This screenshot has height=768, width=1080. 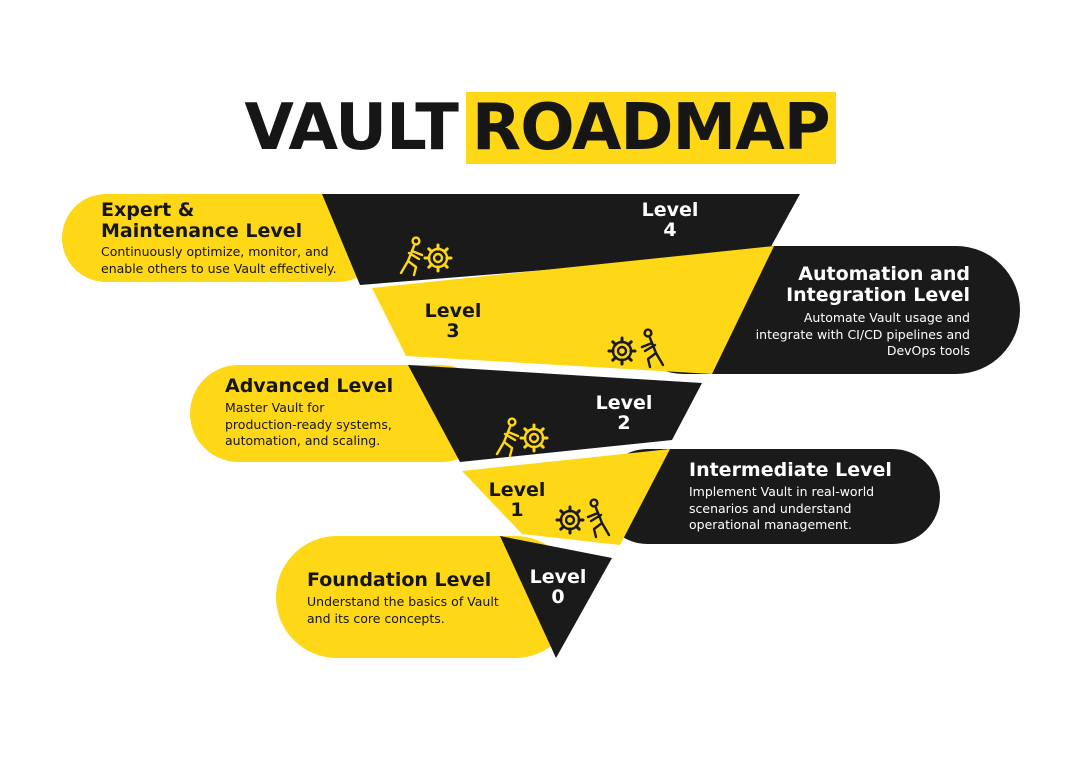 I want to click on level-2-desc-line3: automation, and scaling., so click(x=303, y=440).